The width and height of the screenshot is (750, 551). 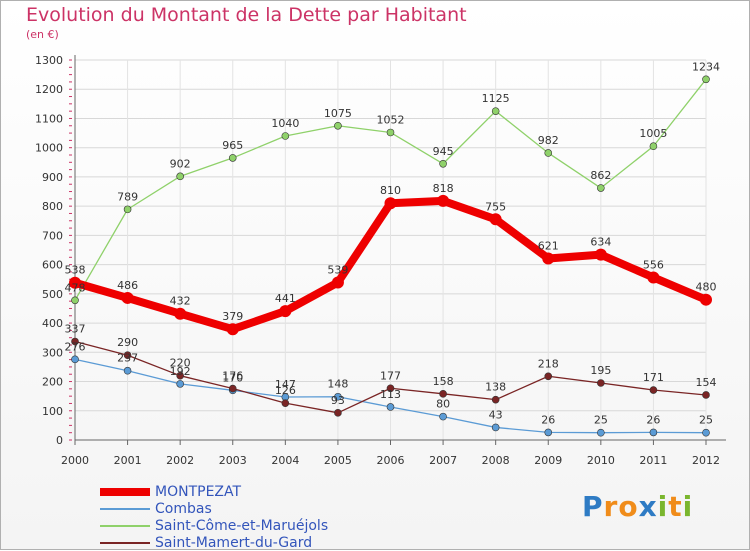 What do you see at coordinates (600, 370) in the screenshot?
I see `data-label: 195` at bounding box center [600, 370].